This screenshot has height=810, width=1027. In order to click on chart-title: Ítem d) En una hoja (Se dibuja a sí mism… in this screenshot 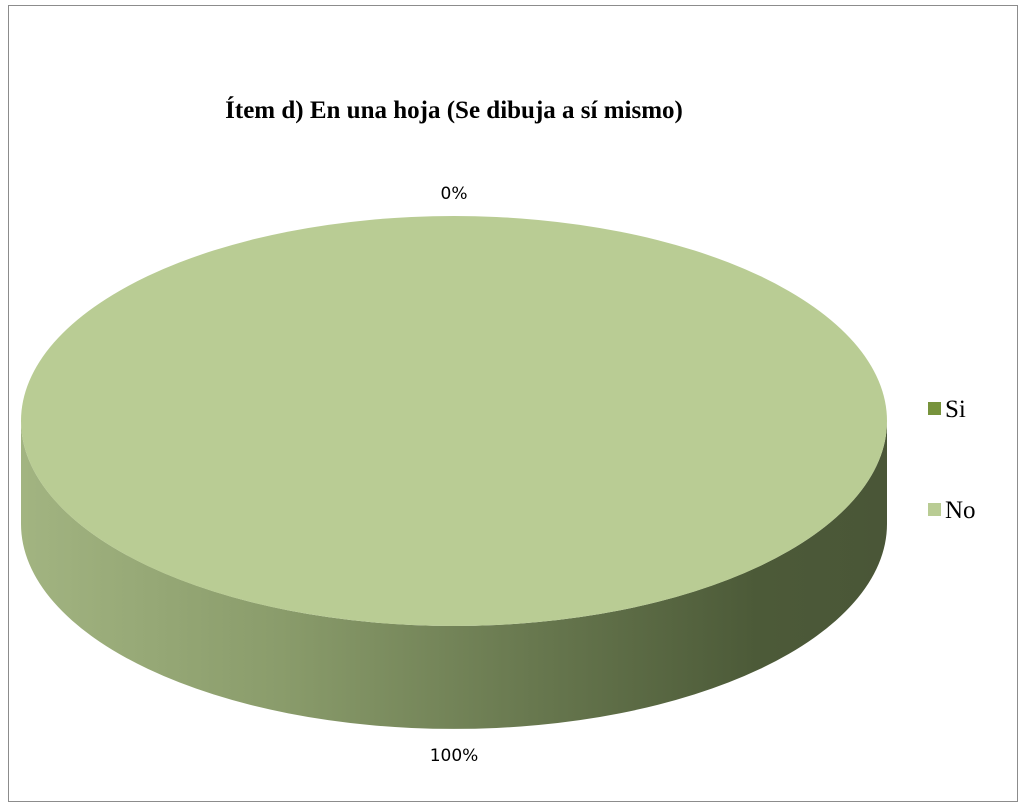, I will do `click(454, 110)`.